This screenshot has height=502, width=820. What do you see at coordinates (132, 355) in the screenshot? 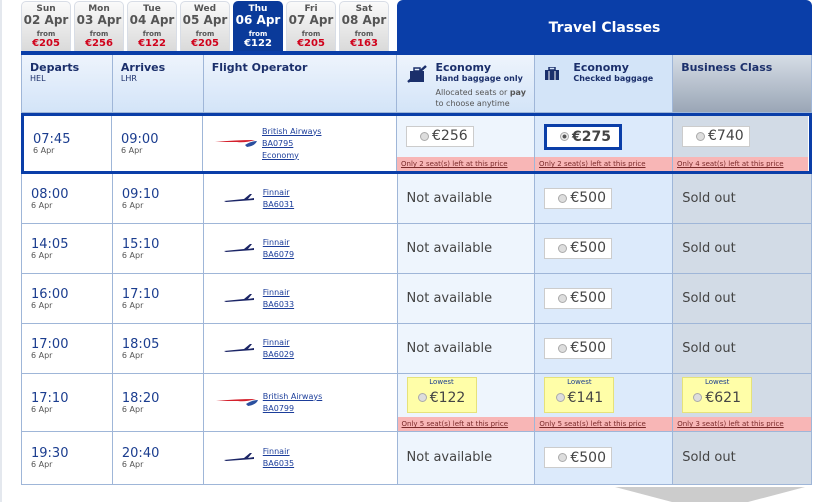
I see `arrival-date: 6 Apr` at bounding box center [132, 355].